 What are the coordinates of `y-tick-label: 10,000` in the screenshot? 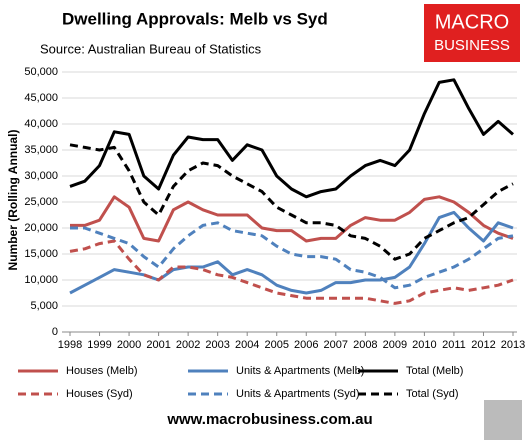 It's located at (41, 280).